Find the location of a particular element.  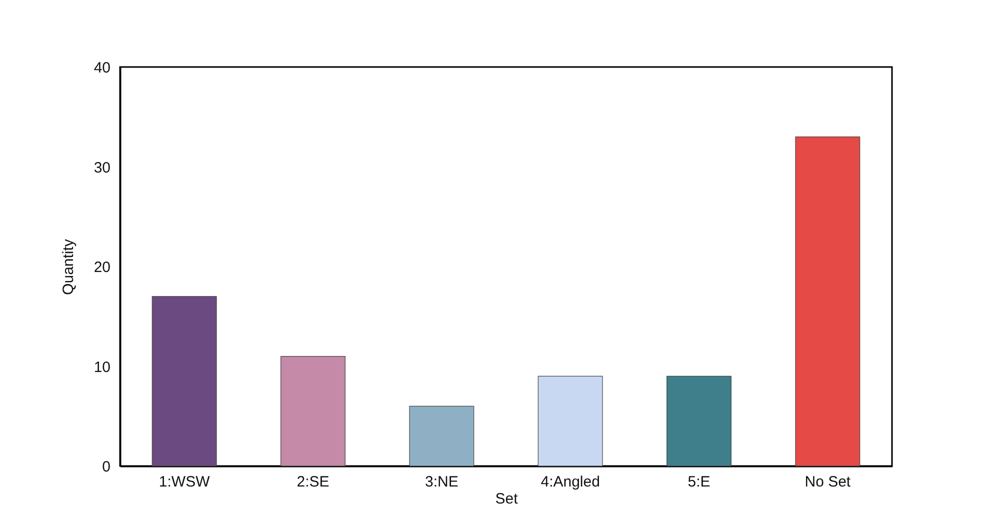

y-tick-label: 10 is located at coordinates (102, 367).